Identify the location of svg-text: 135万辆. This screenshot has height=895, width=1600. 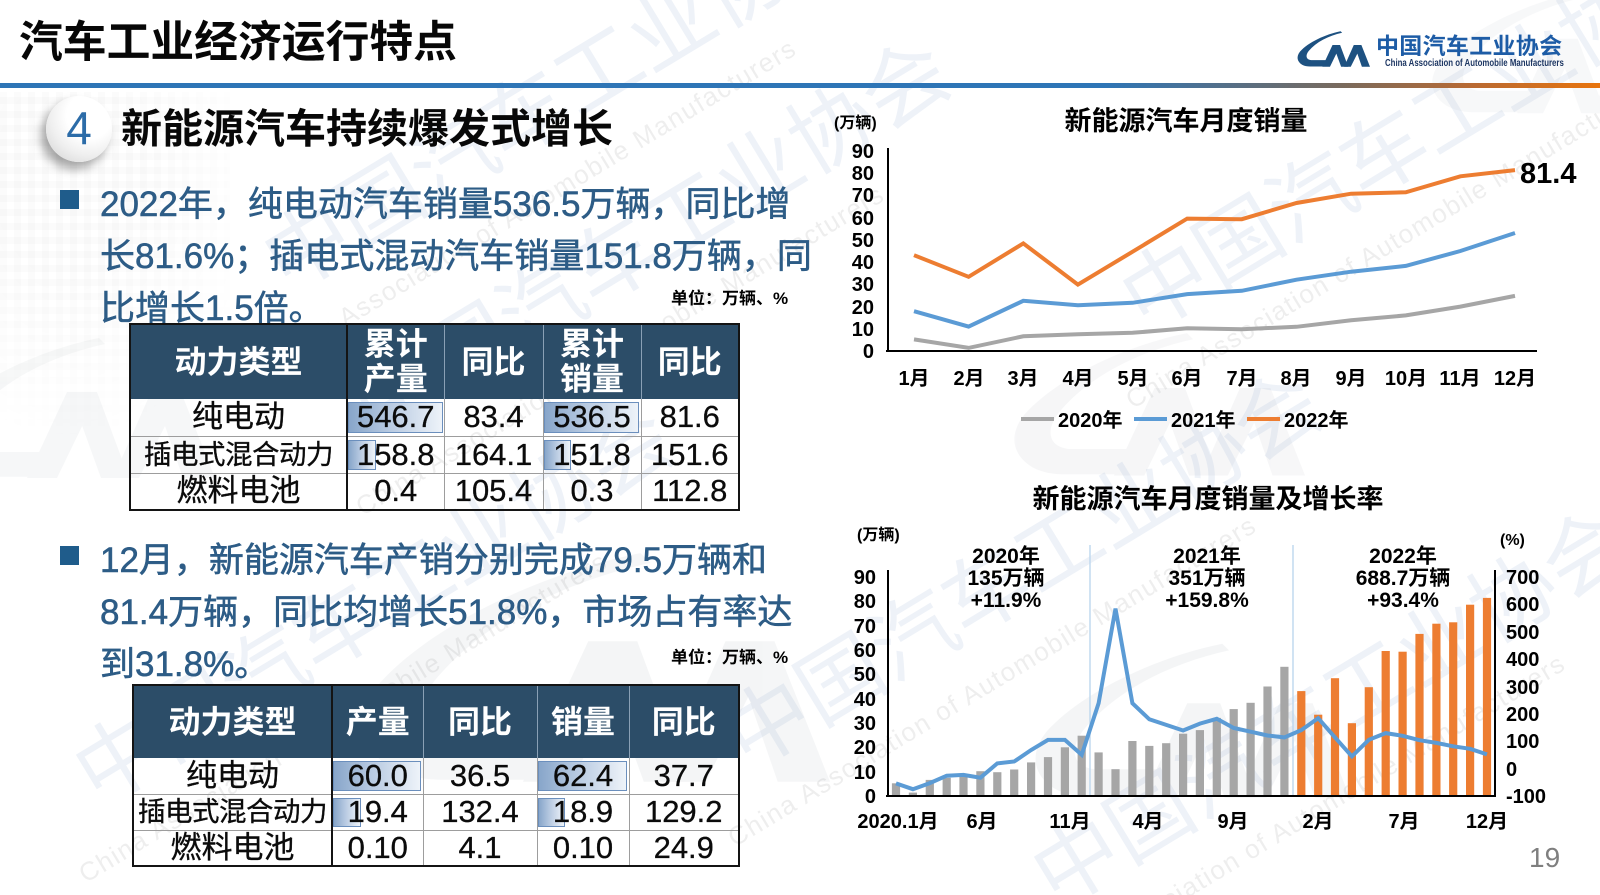
(1005, 578).